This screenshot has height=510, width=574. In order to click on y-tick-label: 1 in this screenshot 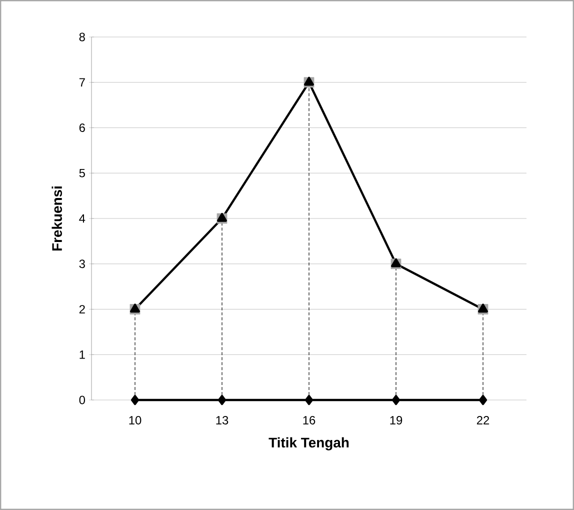, I will do `click(82, 354)`.